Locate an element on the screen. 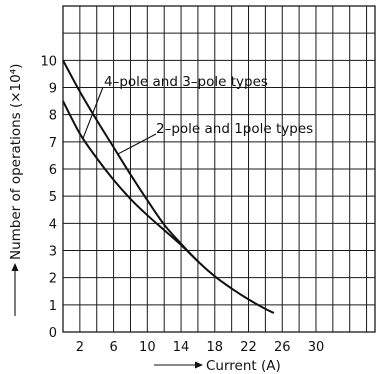 The image size is (381, 374). x-axis-title-group: Current (A) is located at coordinates (217, 366).